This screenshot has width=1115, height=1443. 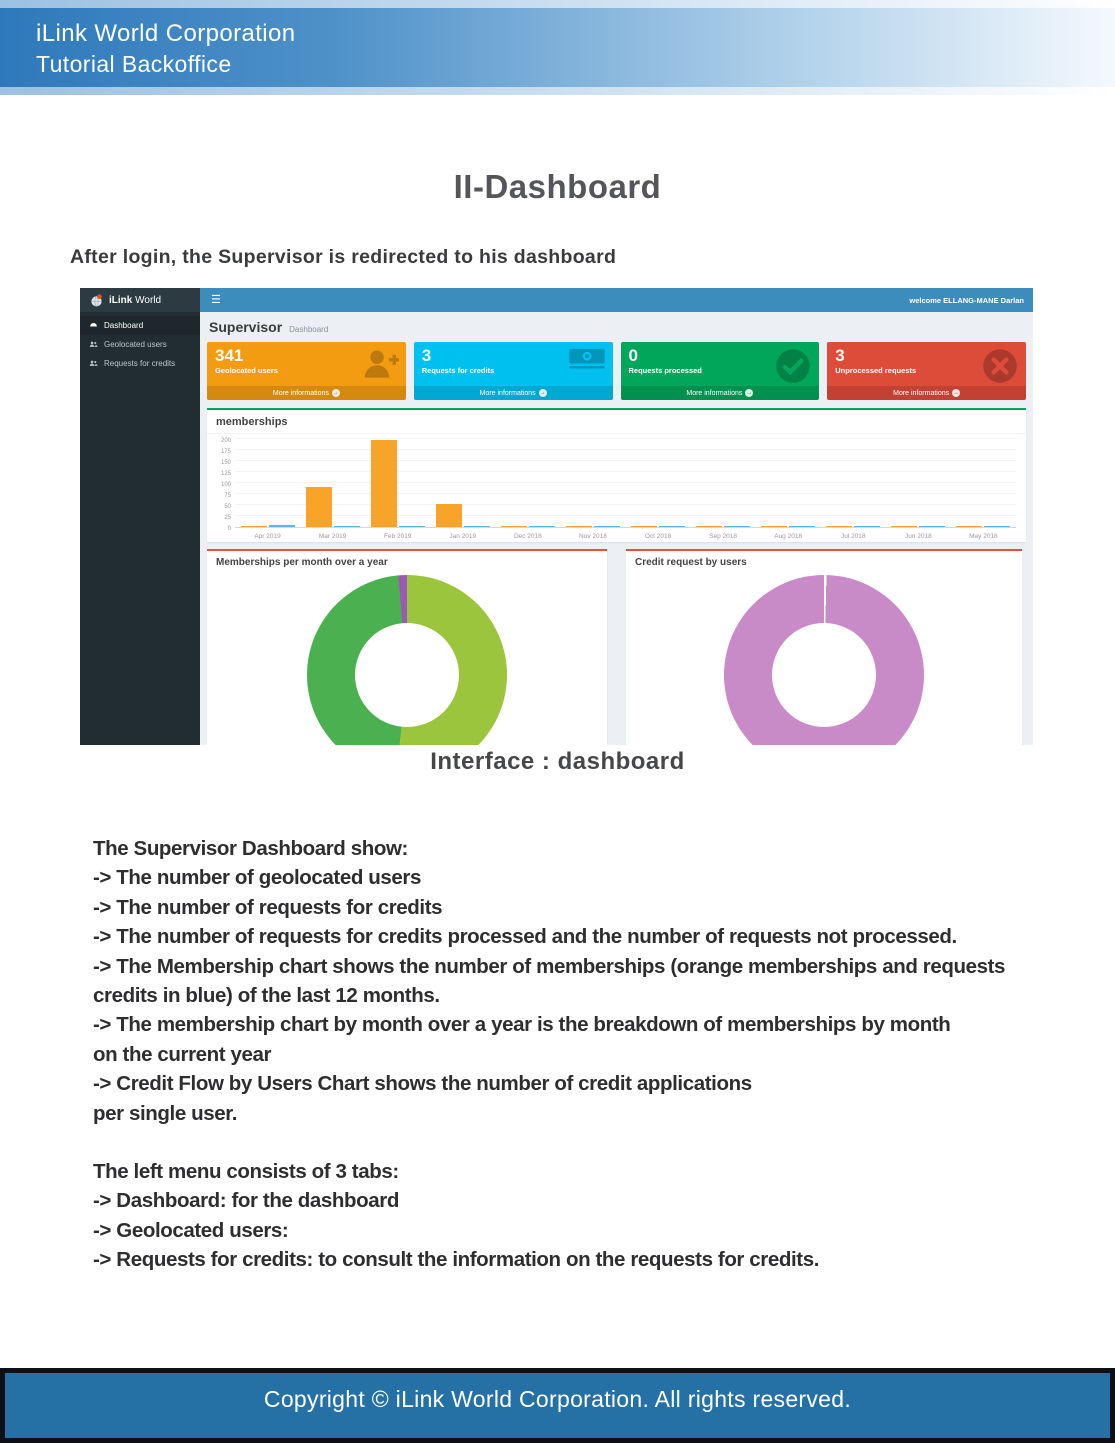 What do you see at coordinates (462, 483) in the screenshot?
I see `bar-group-jan-2019` at bounding box center [462, 483].